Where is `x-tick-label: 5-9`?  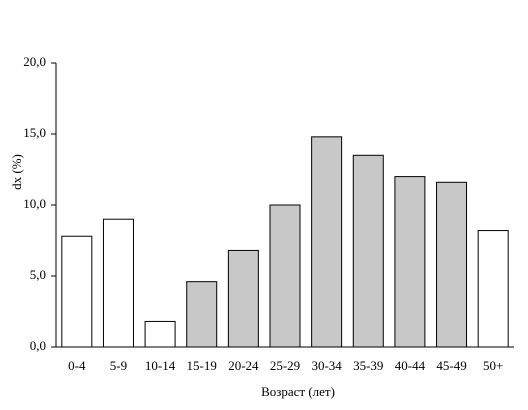
x-tick-label: 5-9 is located at coordinates (118, 365).